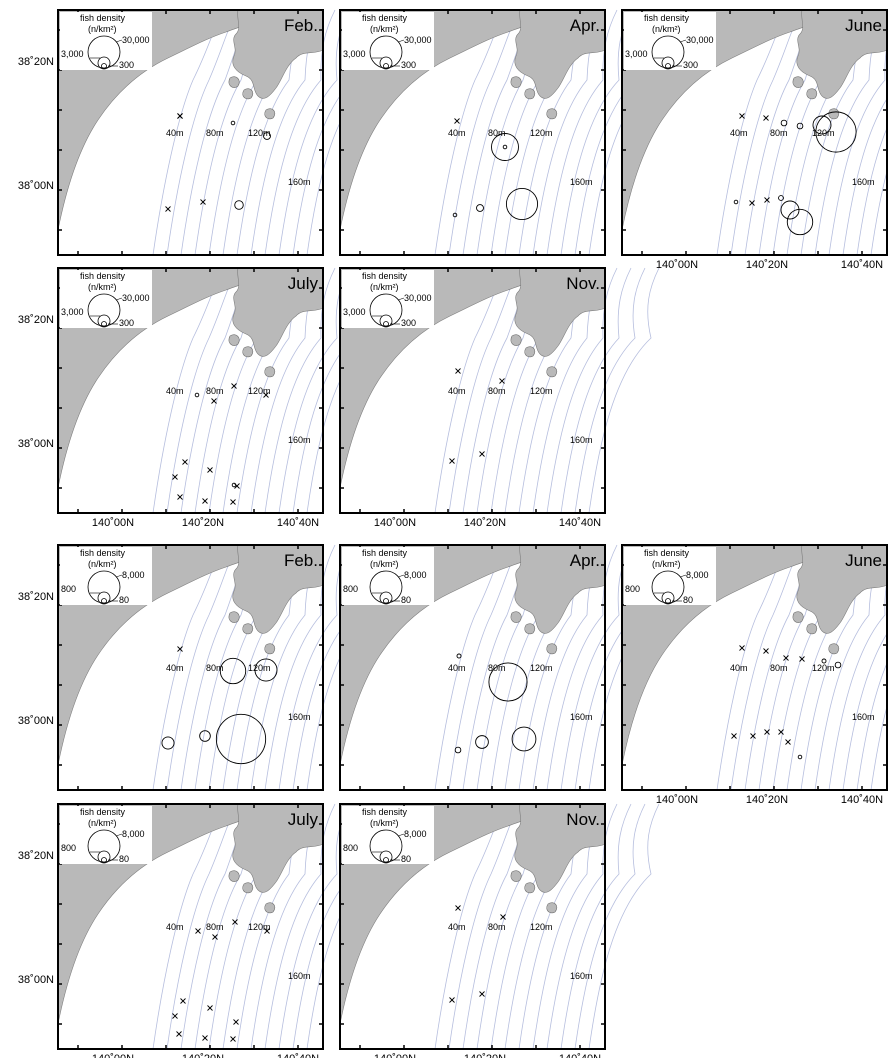  I want to click on legend-leader, so click(683, 41).